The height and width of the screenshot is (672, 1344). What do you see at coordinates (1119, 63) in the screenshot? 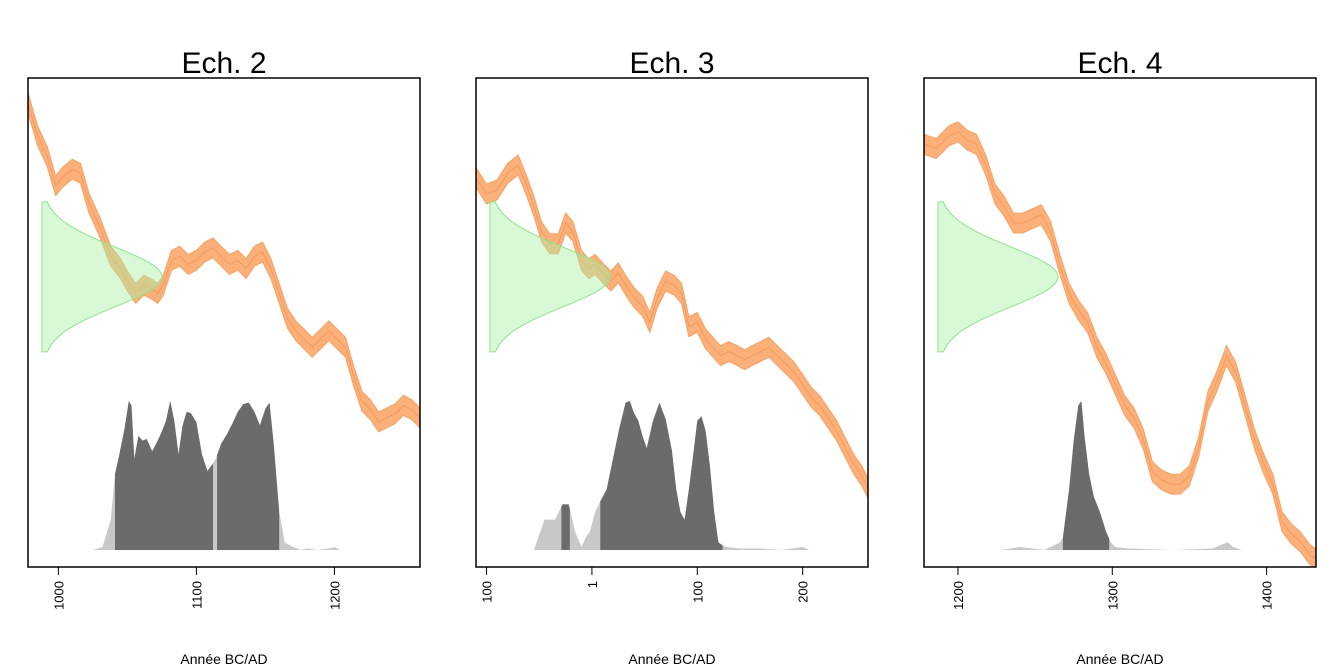
I see `chart-title: Ech. 4` at bounding box center [1119, 63].